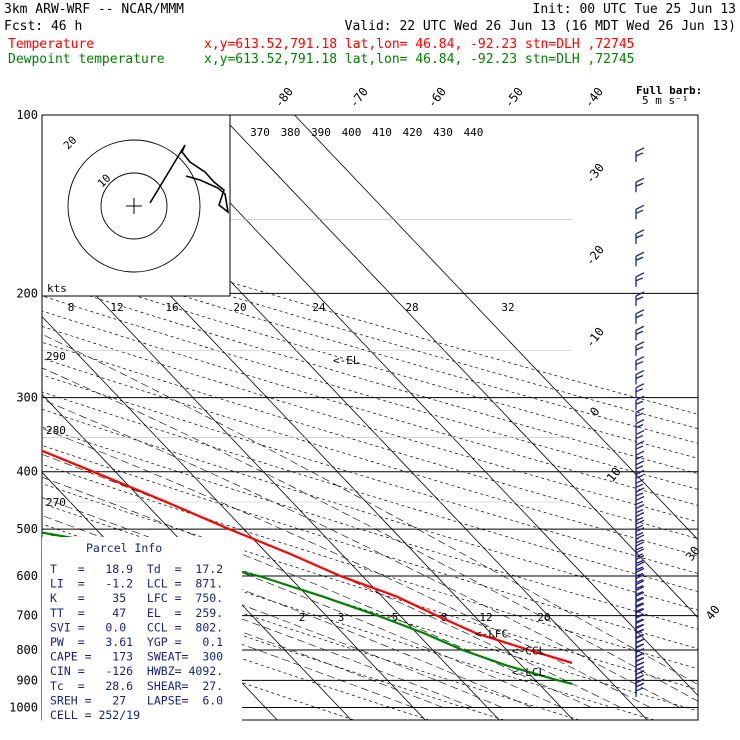  I want to click on theta-label: 280, so click(56, 430).